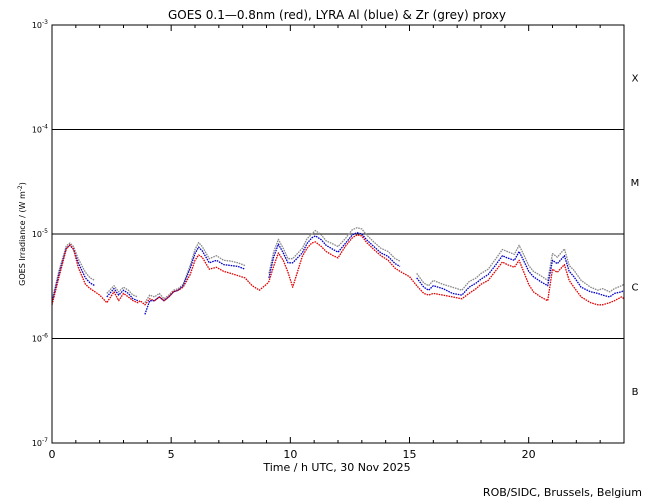 The image size is (650, 500). What do you see at coordinates (635, 287) in the screenshot?
I see `flare-class-c: C` at bounding box center [635, 287].